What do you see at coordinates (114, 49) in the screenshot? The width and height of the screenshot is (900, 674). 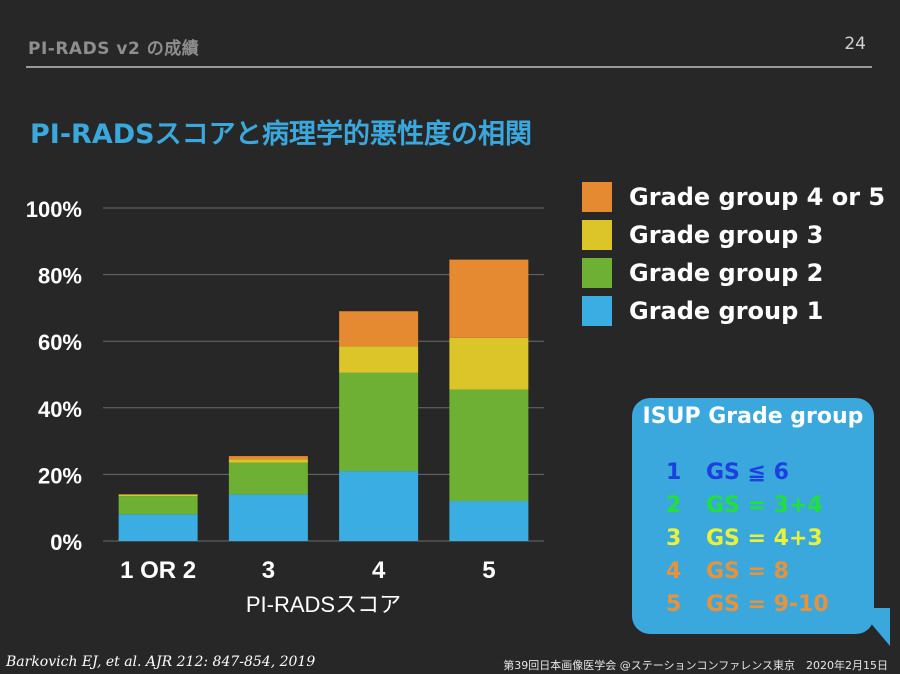 I see `header-title: PI-RADS v2 の成績` at bounding box center [114, 49].